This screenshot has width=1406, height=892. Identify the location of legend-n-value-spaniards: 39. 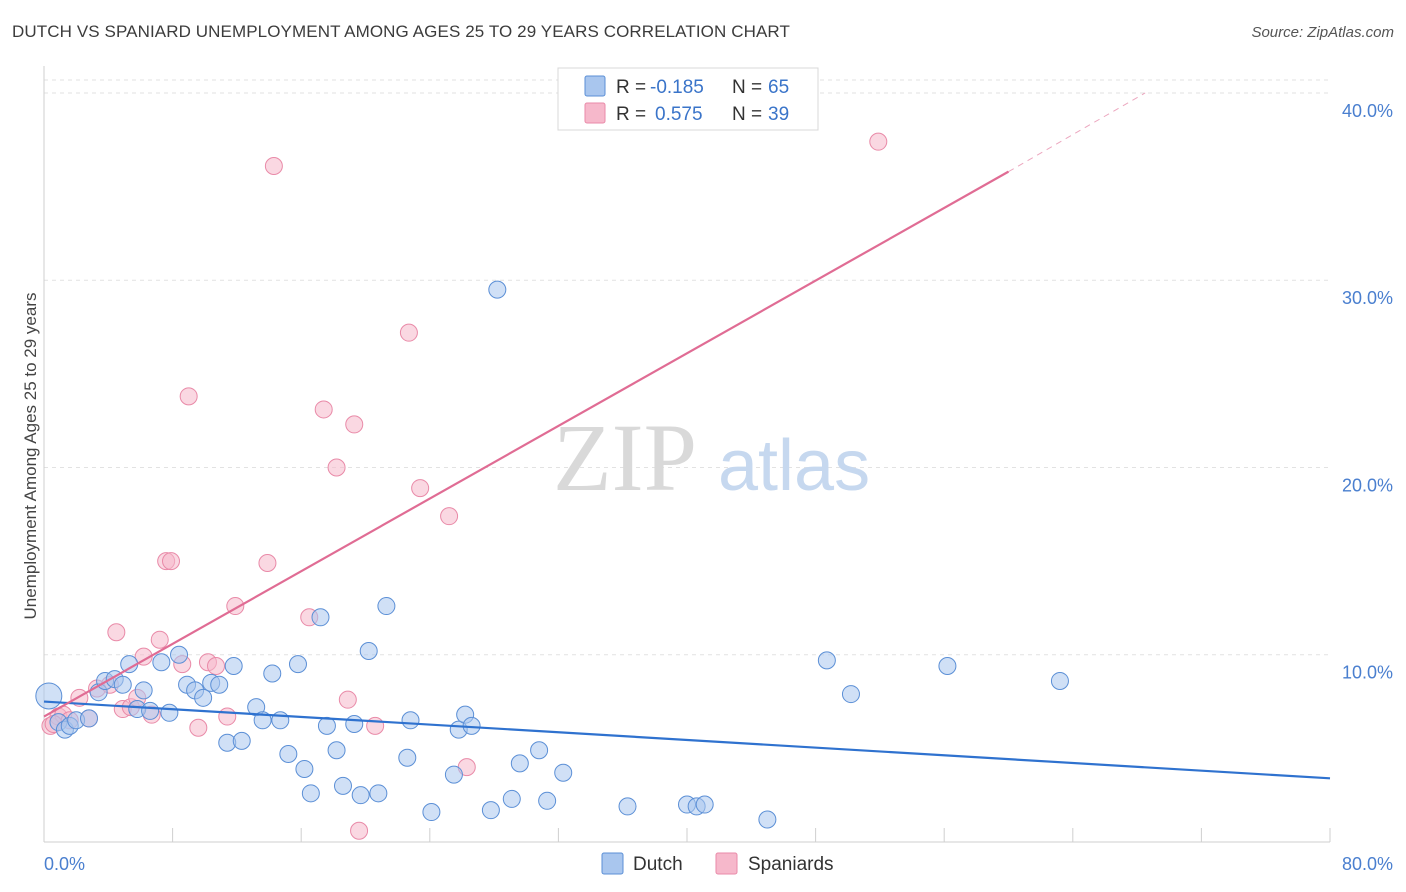
(778, 114).